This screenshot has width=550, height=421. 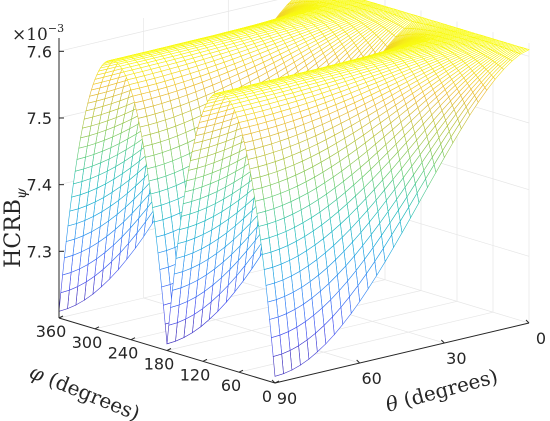 I want to click on phi-tick-label: 120, so click(x=195, y=374).